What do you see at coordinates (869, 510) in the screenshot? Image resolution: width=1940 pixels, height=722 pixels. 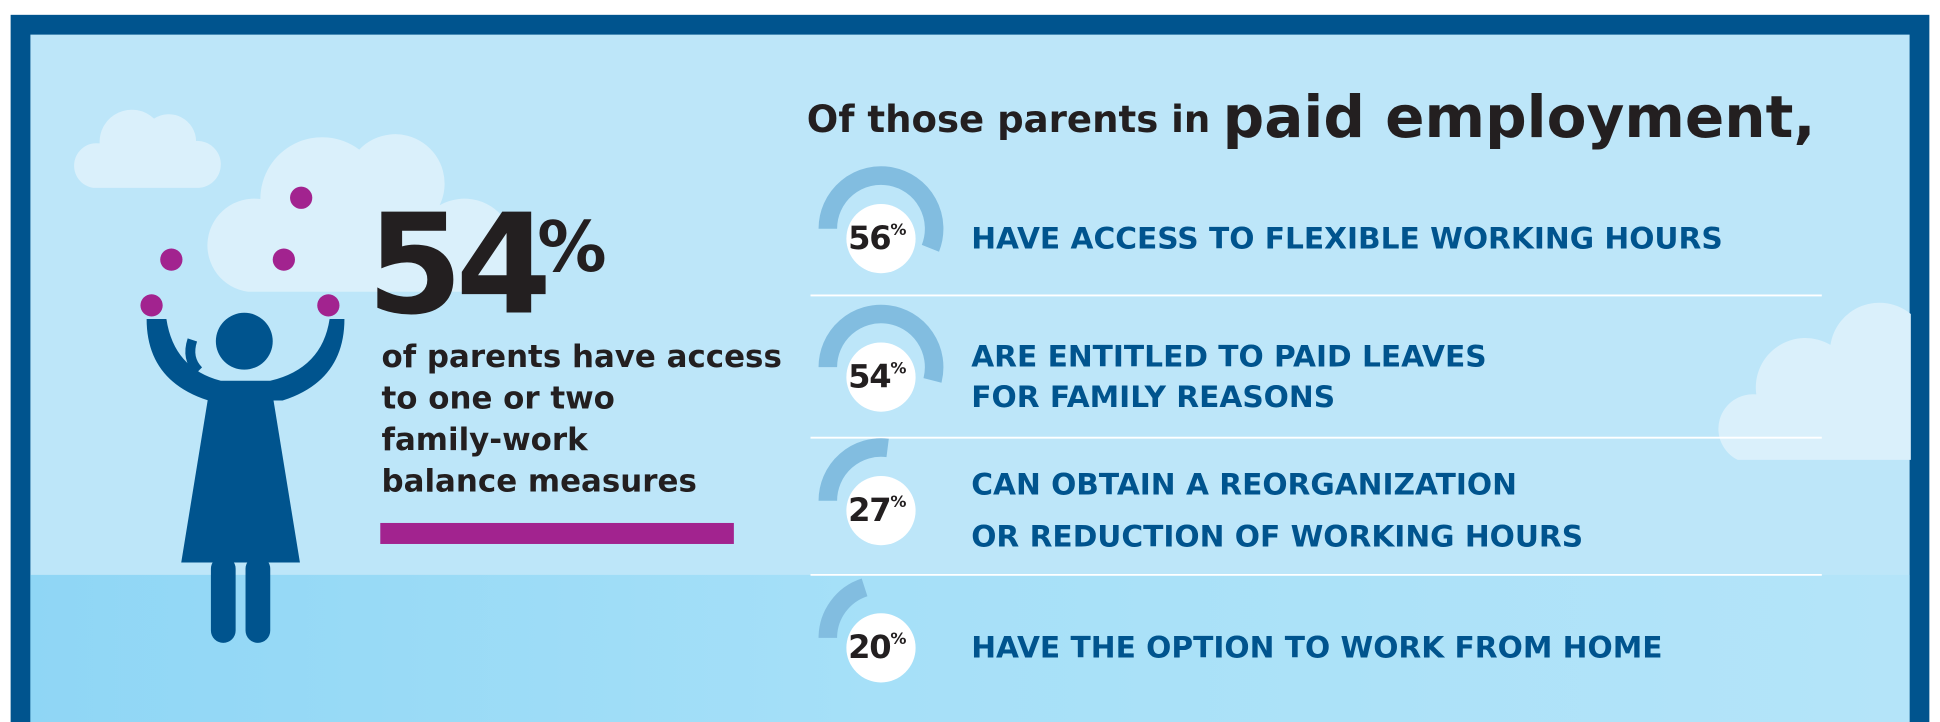 I see `gauge-value: 27` at bounding box center [869, 510].